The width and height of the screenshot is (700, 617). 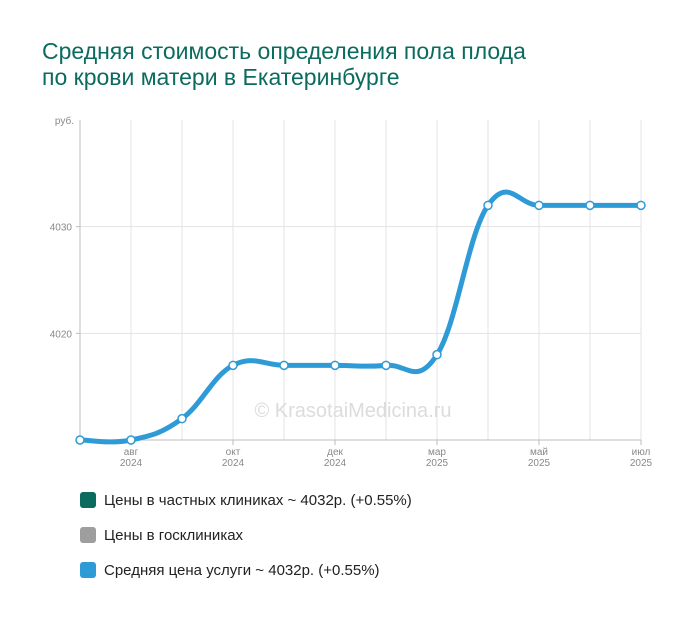 I want to click on legend-swatch-public, so click(x=88, y=535).